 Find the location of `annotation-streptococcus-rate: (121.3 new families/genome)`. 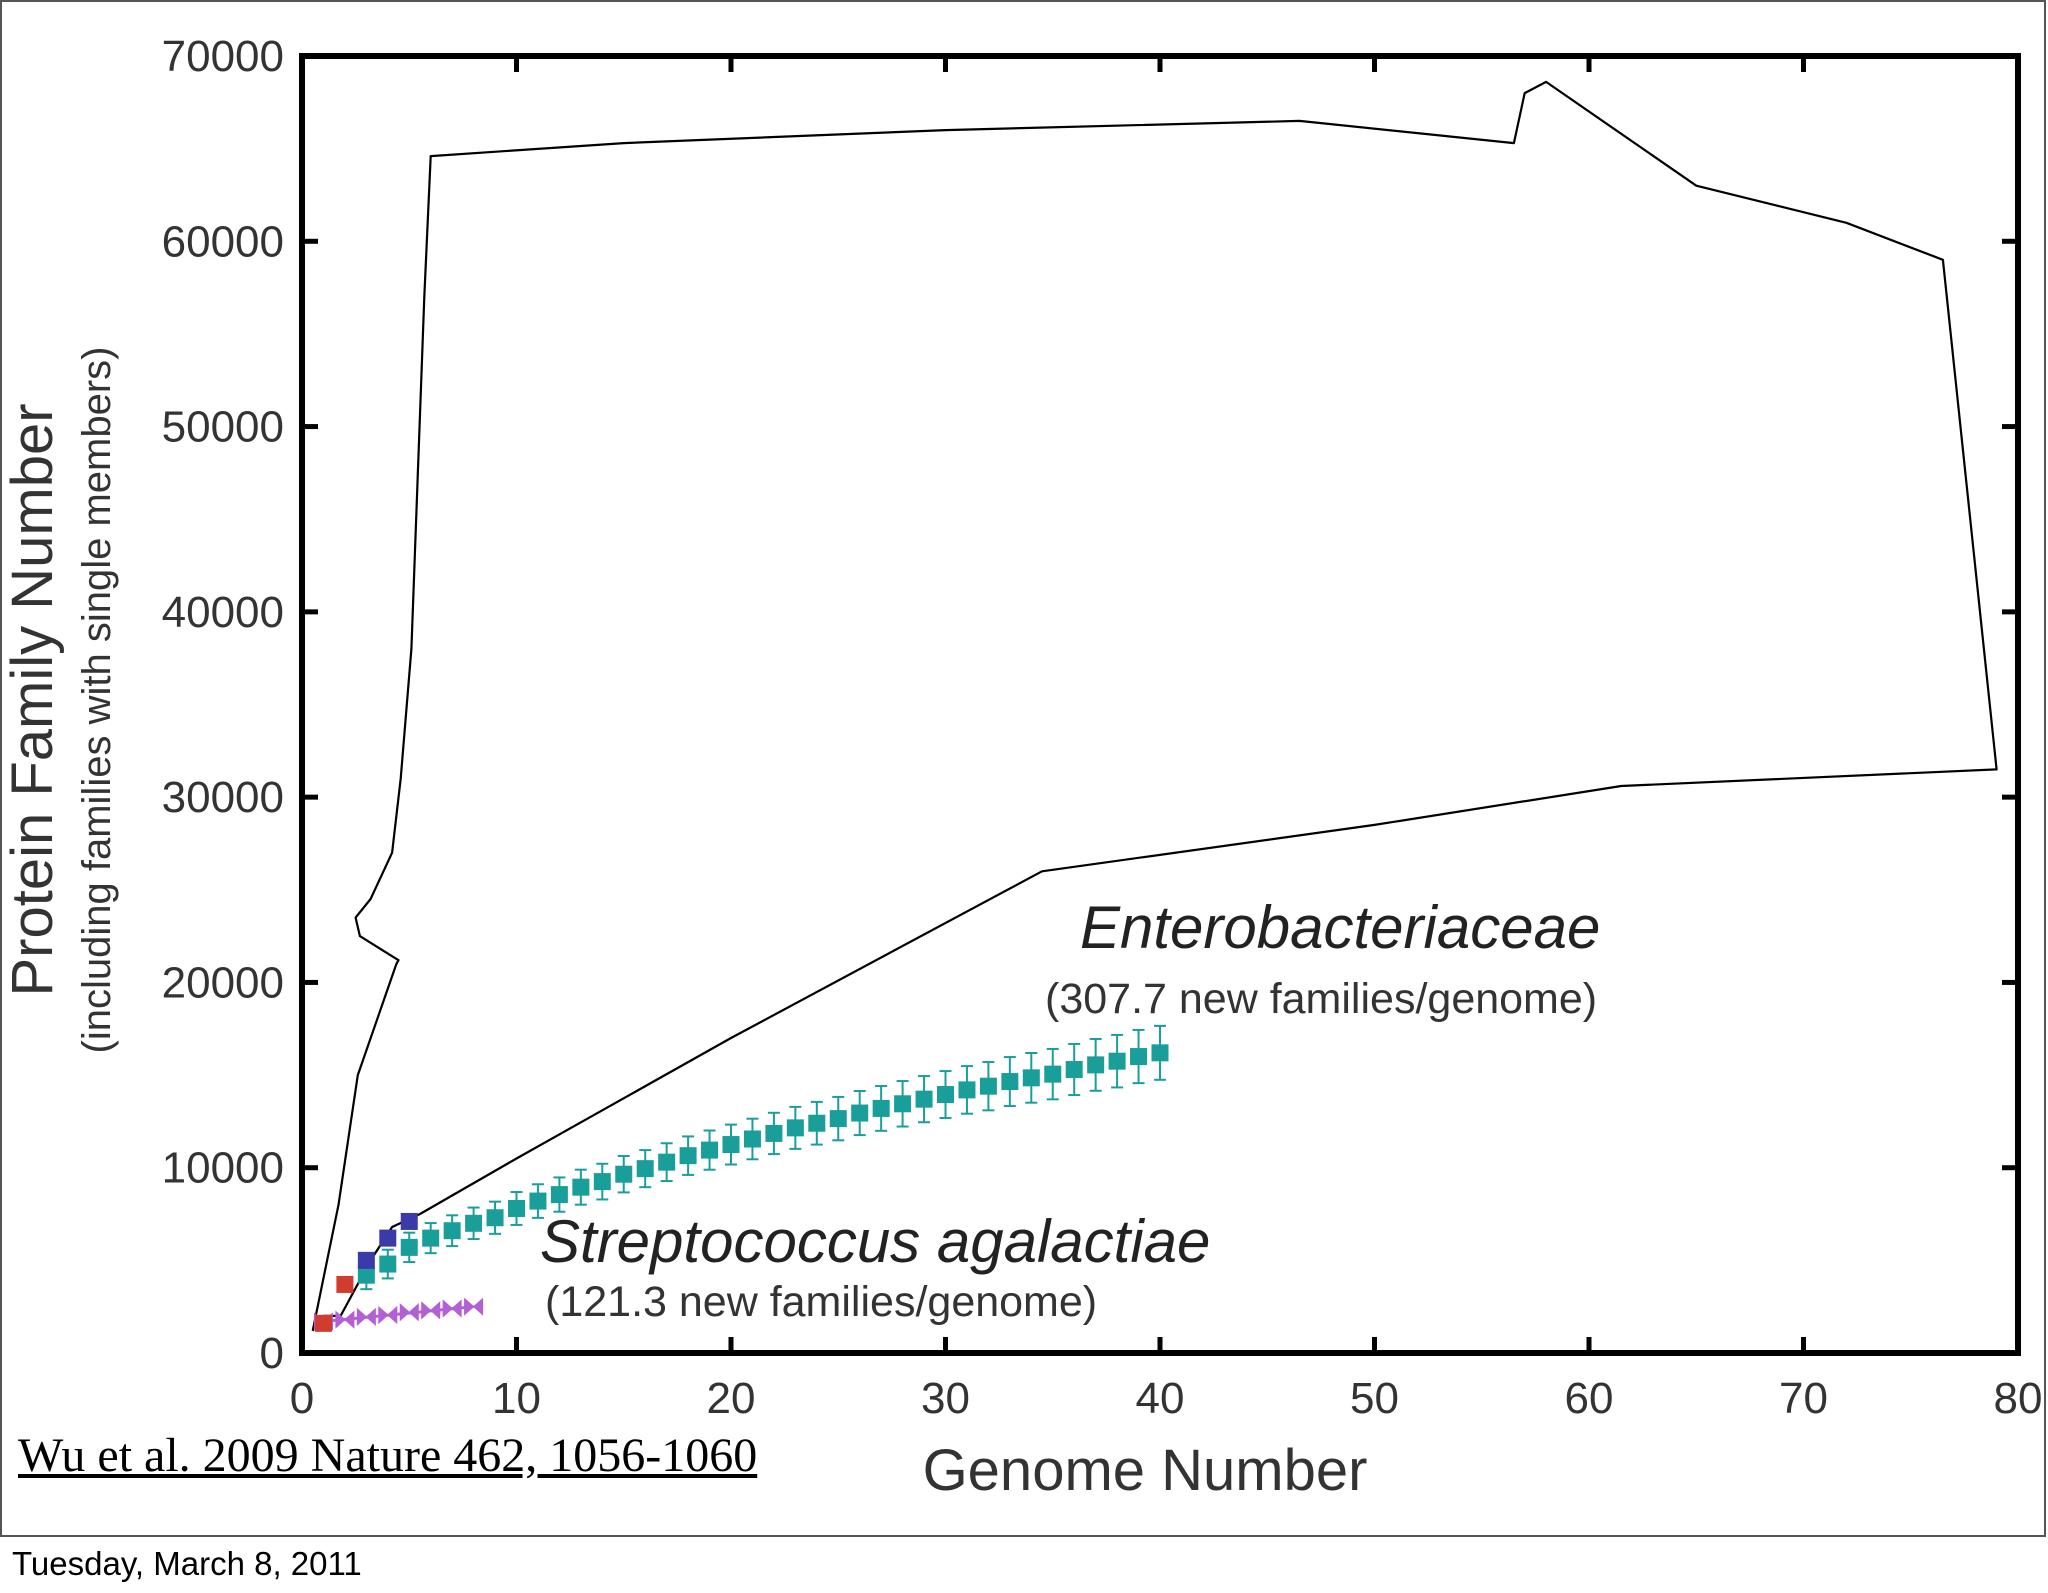

annotation-streptococcus-rate: (121.3 new families/genome) is located at coordinates (821, 1302).